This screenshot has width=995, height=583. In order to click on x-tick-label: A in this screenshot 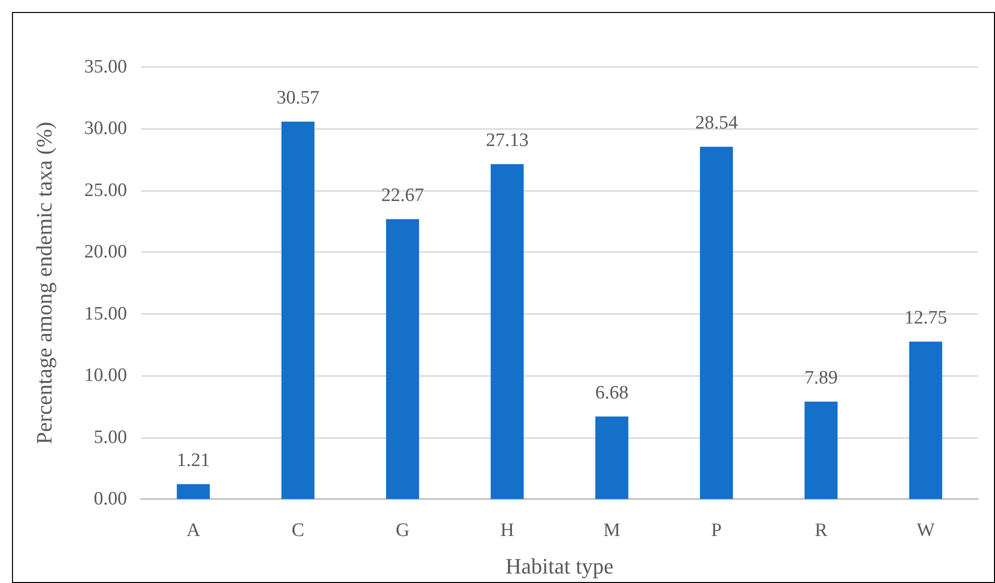, I will do `click(193, 530)`.